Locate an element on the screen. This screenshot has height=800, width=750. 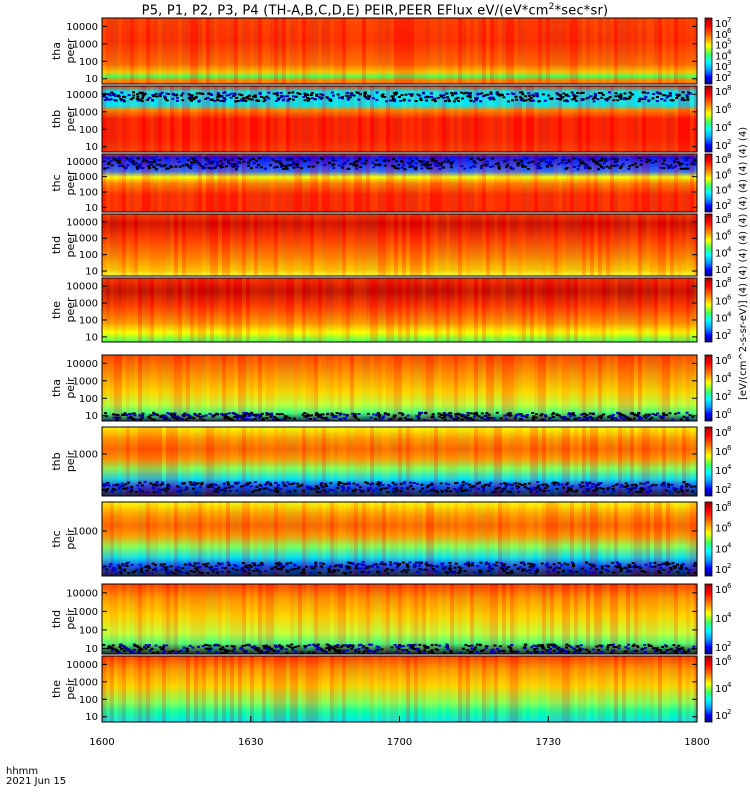
colorbar is located at coordinates (708, 310).